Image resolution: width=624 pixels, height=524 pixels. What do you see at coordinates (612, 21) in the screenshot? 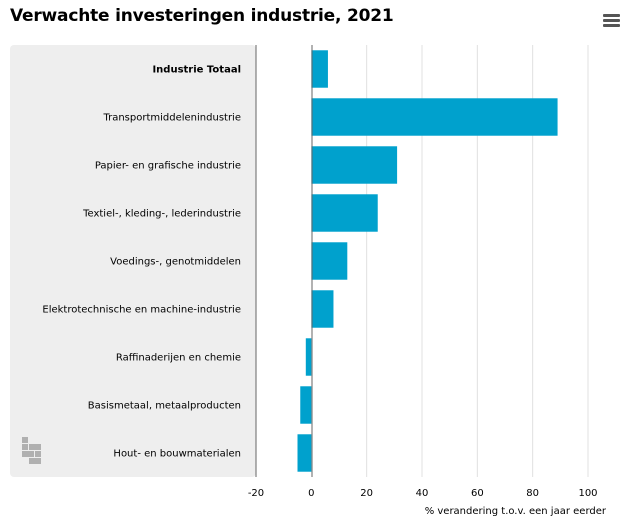
I see `hamburger-menu-icon` at bounding box center [612, 21].